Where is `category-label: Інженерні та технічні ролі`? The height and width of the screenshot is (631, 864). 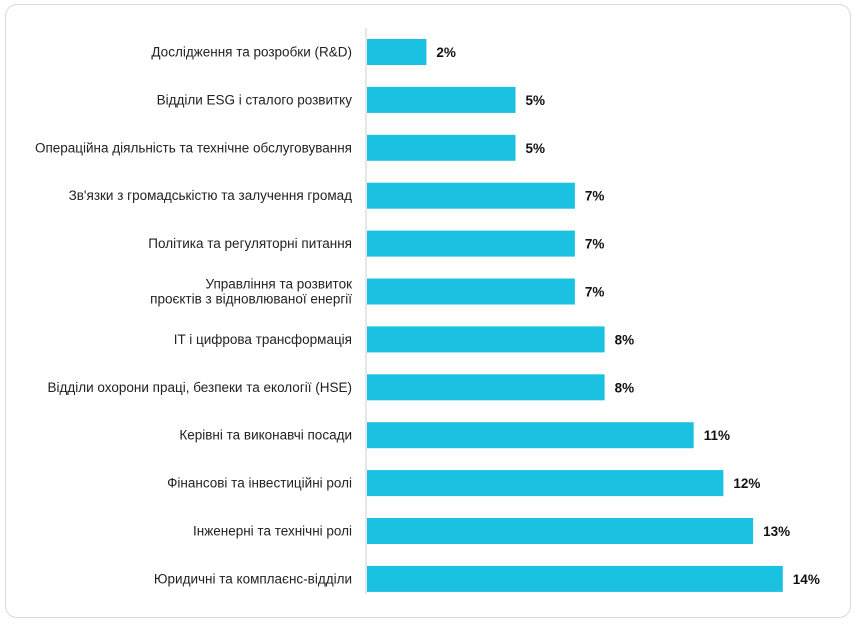 category-label: Інженерні та технічні ролі is located at coordinates (272, 531).